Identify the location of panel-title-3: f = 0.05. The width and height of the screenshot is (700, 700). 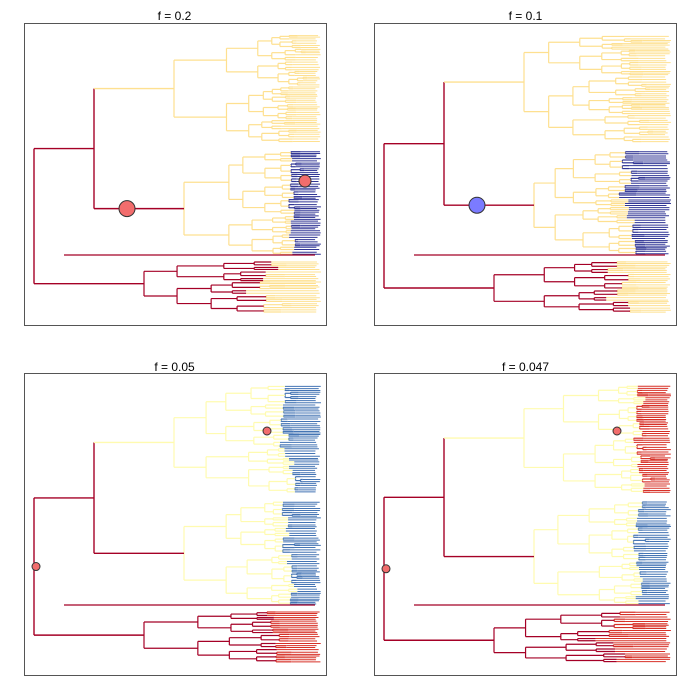
(174, 367).